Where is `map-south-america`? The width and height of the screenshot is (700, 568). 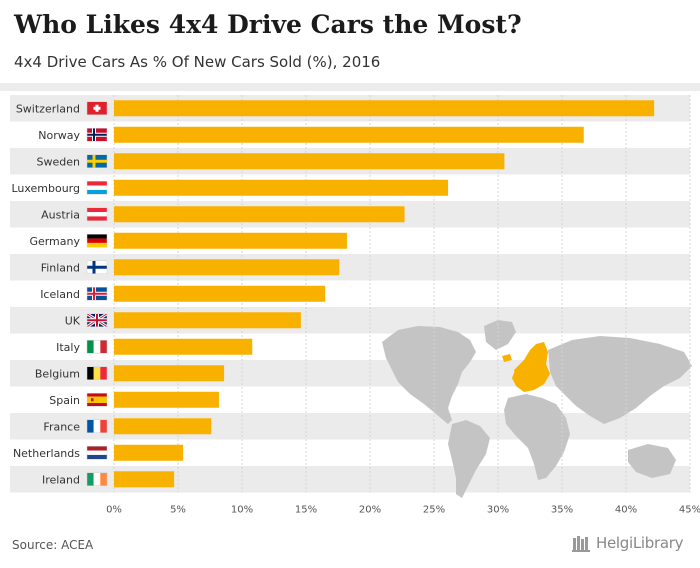
map-south-america is located at coordinates (469, 459).